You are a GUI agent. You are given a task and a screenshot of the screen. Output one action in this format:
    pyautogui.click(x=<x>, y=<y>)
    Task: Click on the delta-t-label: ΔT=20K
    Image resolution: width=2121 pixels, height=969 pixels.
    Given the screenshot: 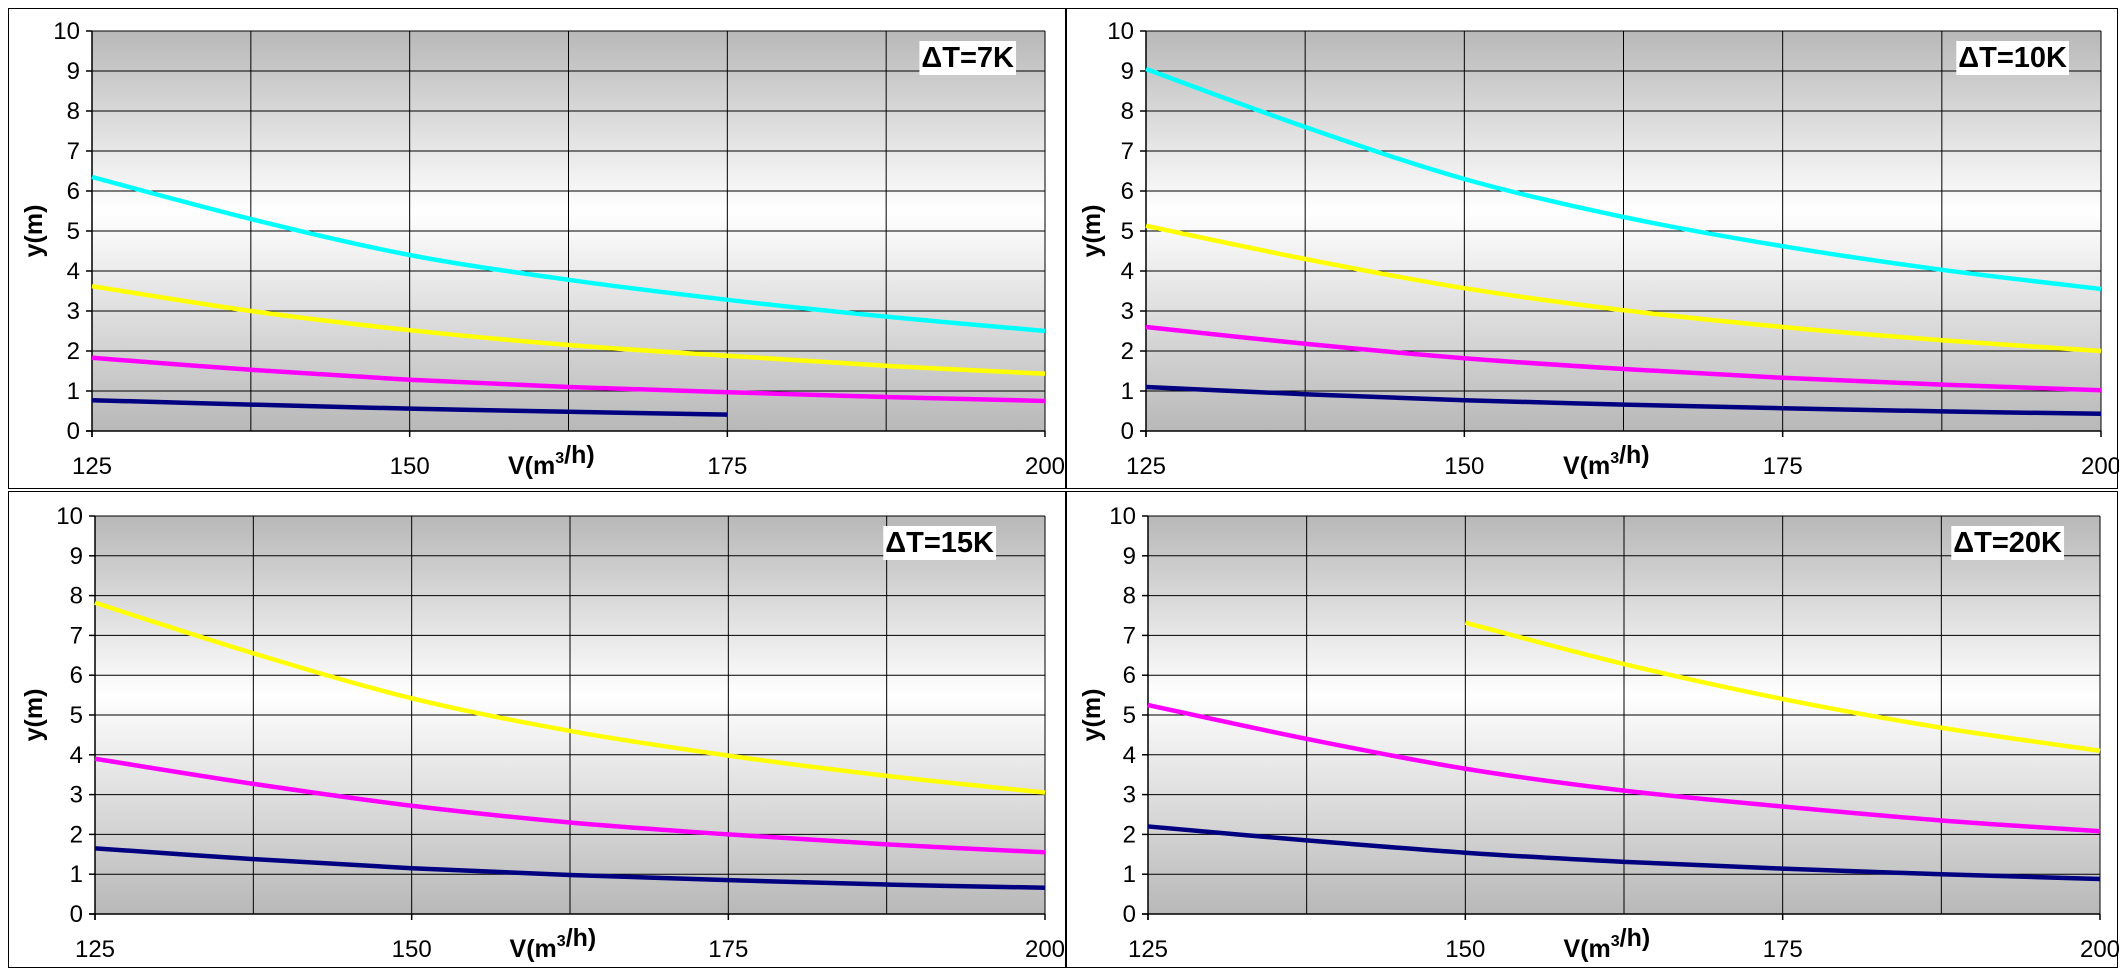 What is the action you would take?
    pyautogui.click(x=2007, y=543)
    